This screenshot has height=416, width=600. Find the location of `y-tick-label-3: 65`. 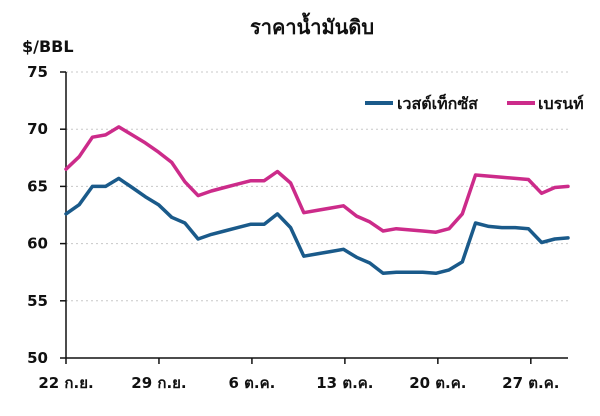

y-tick-label-3: 65 is located at coordinates (37, 186).